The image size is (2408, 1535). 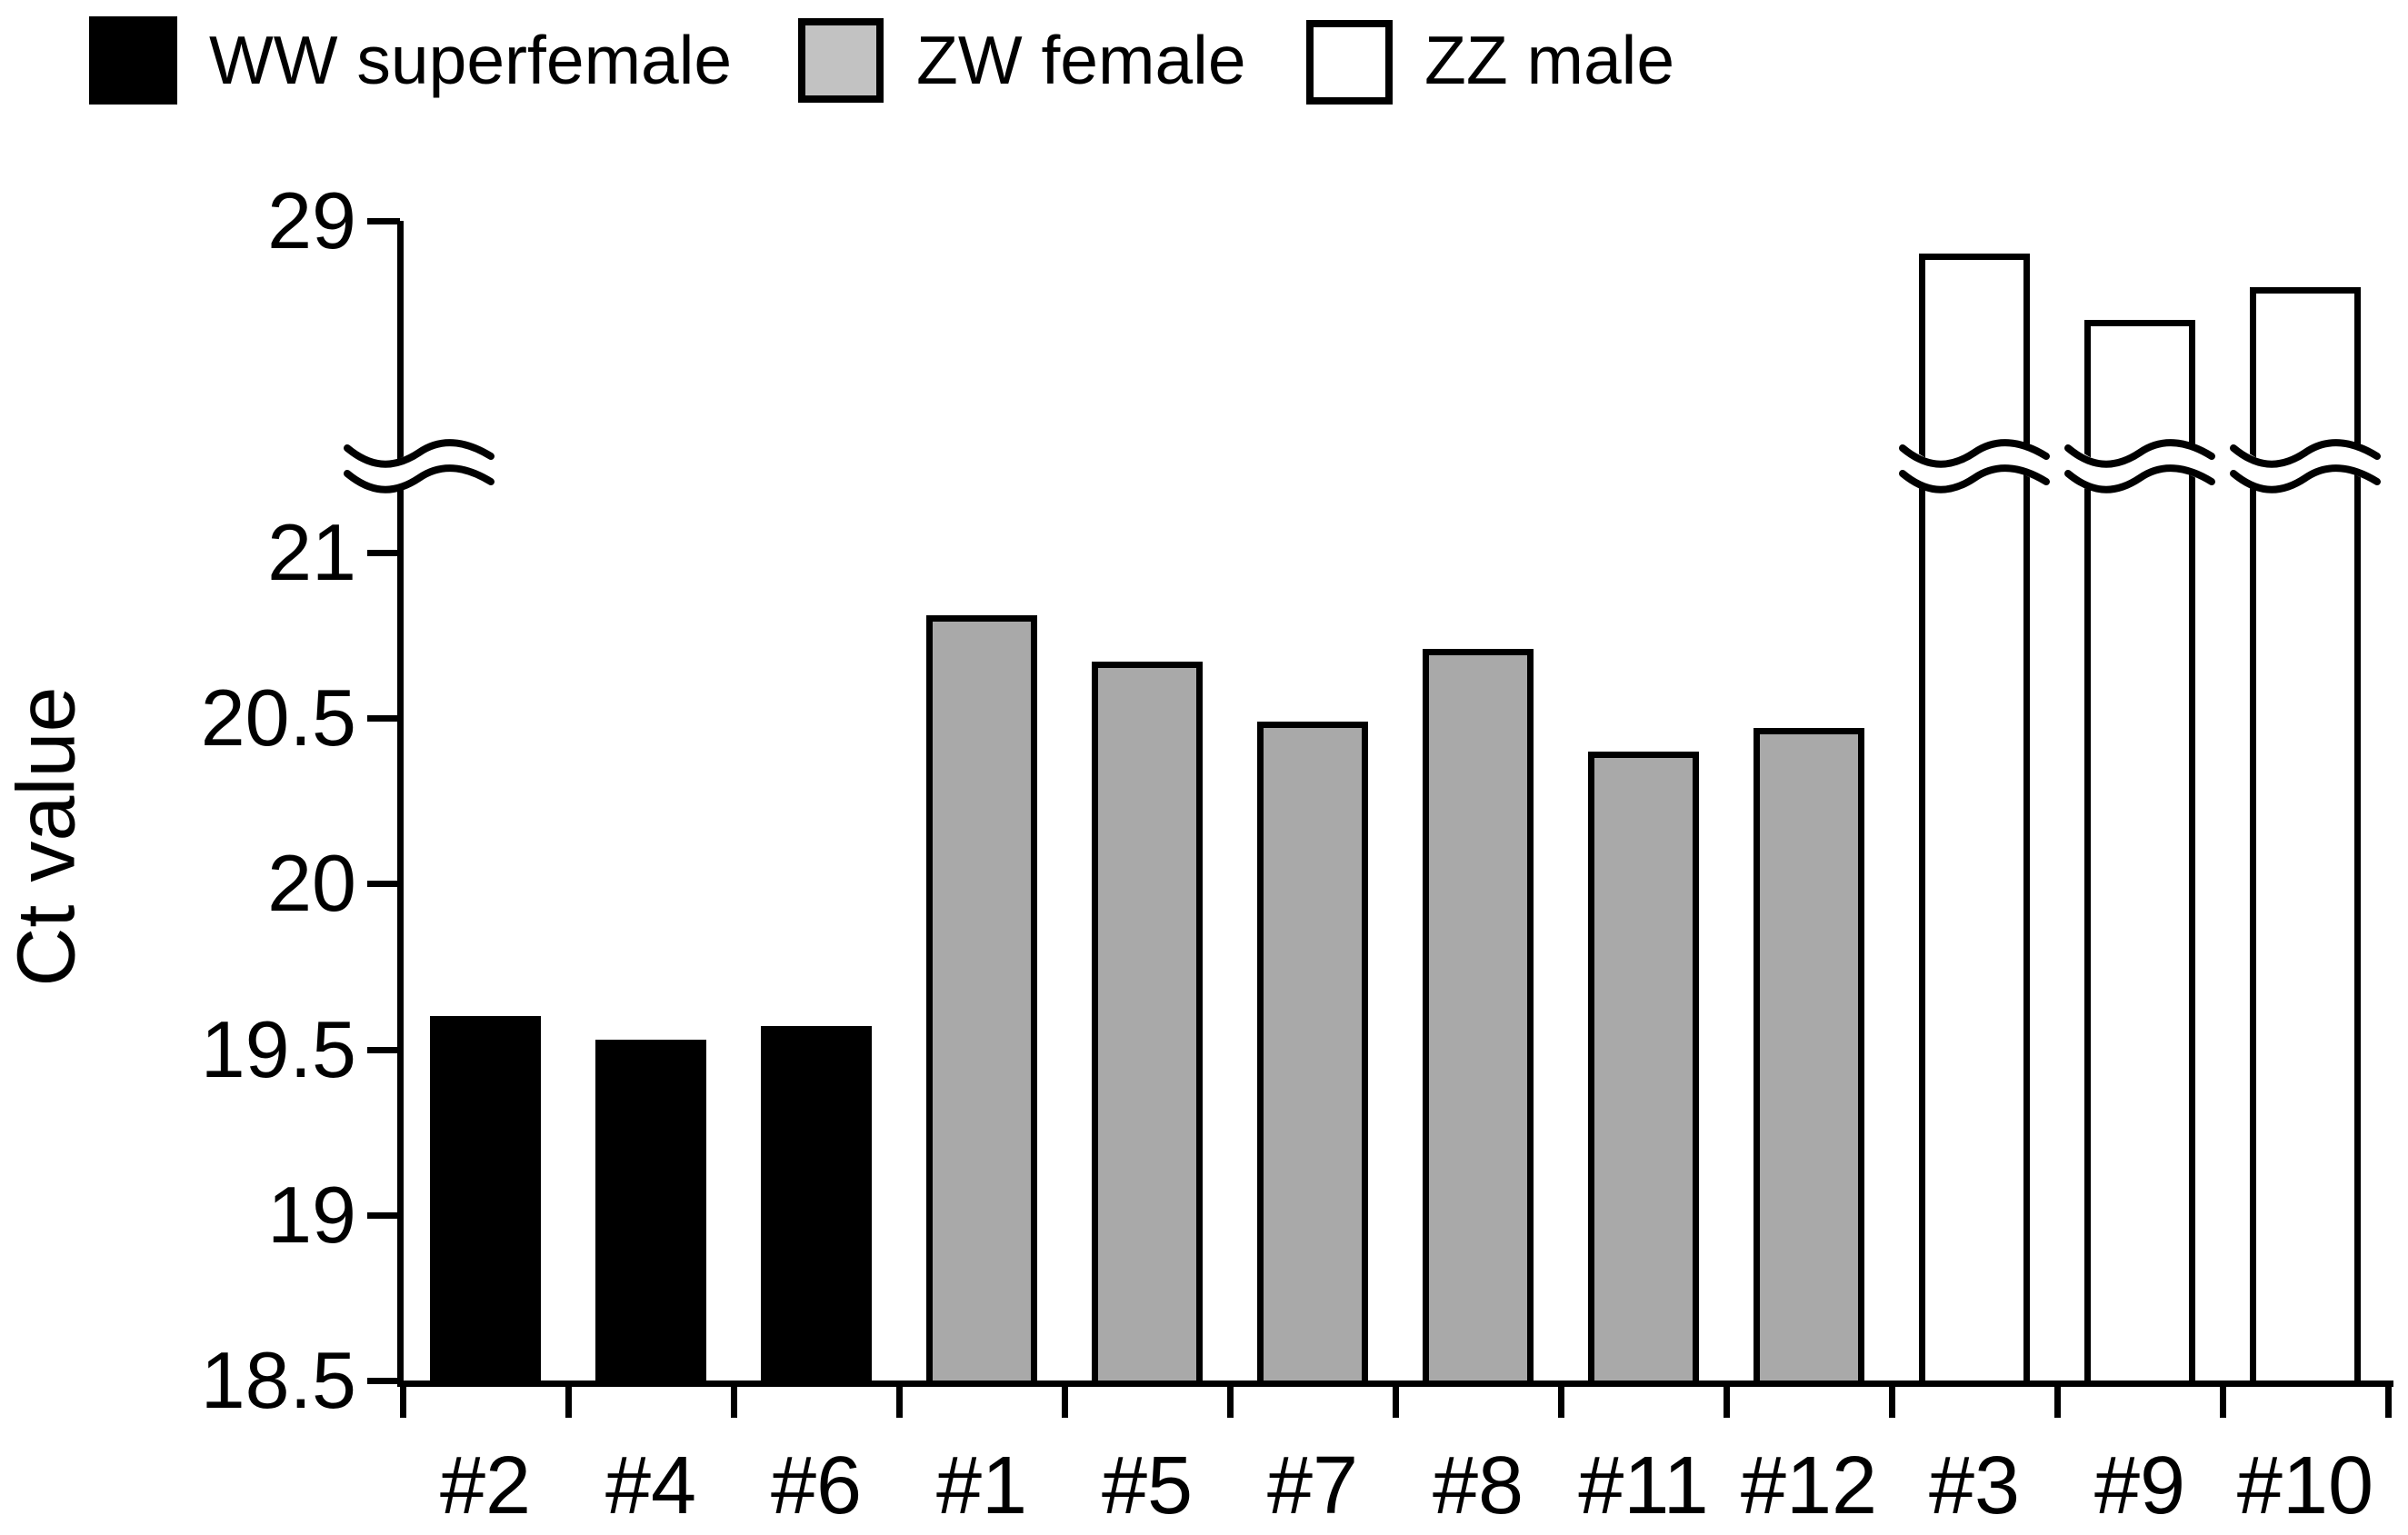 I want to click on x-category-label: #4, so click(x=650, y=1485).